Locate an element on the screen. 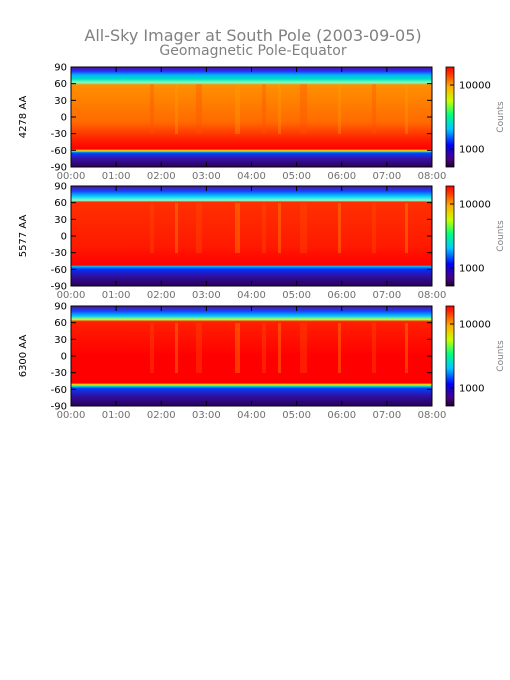 This screenshot has height=680, width=510. y-axis-label: 4278 AA is located at coordinates (23, 117).